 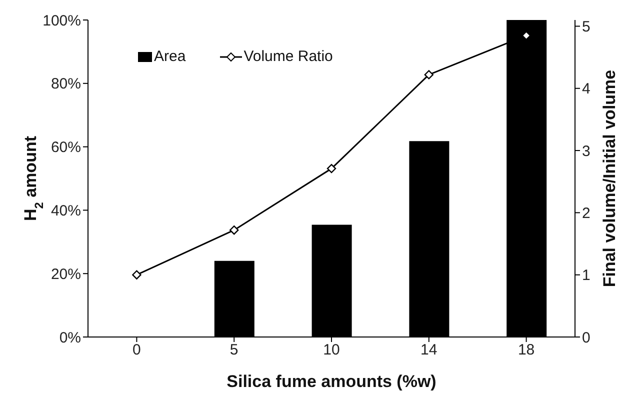 What do you see at coordinates (234, 350) in the screenshot?
I see `x-tick-label: 5` at bounding box center [234, 350].